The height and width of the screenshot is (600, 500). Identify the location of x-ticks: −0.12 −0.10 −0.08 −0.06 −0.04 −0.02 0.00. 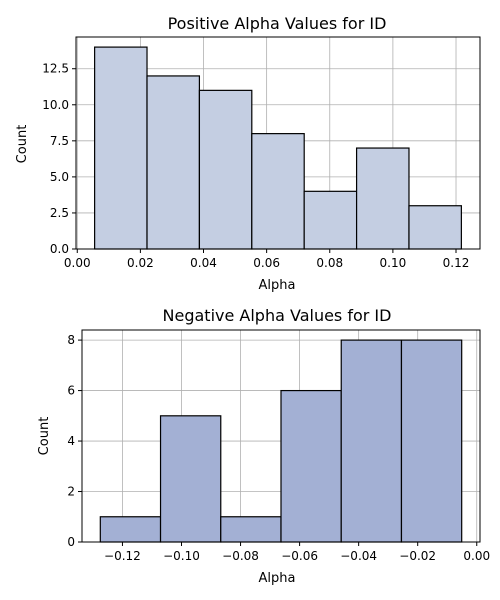
(297, 552).